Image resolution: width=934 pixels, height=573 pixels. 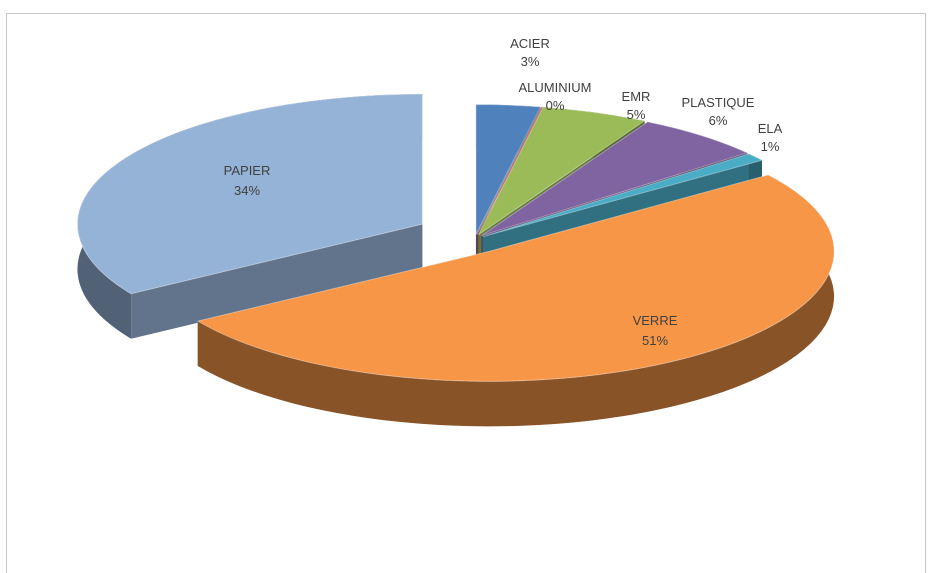 What do you see at coordinates (636, 114) in the screenshot?
I see `slice-value-label: 5%` at bounding box center [636, 114].